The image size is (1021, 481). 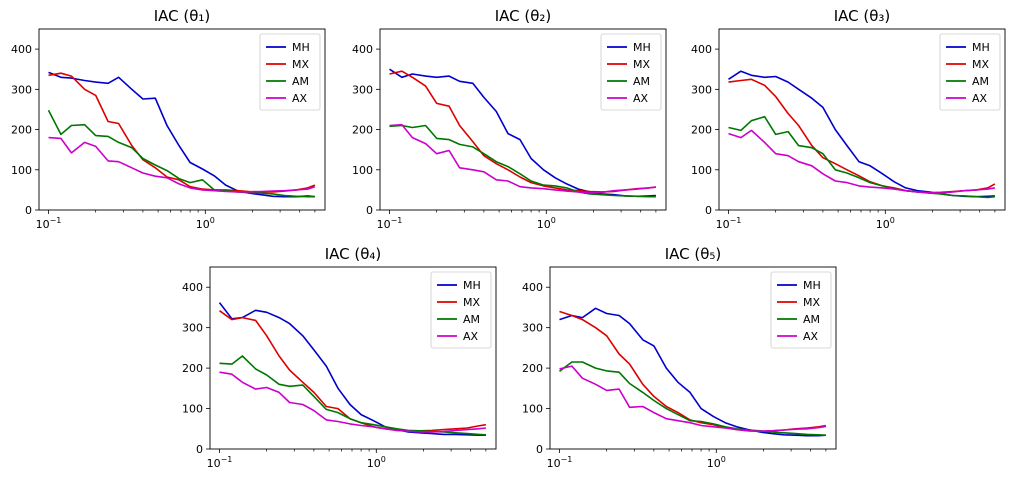 What do you see at coordinates (182, 16) in the screenshot?
I see `chart-title: IAC (θ₁)` at bounding box center [182, 16].